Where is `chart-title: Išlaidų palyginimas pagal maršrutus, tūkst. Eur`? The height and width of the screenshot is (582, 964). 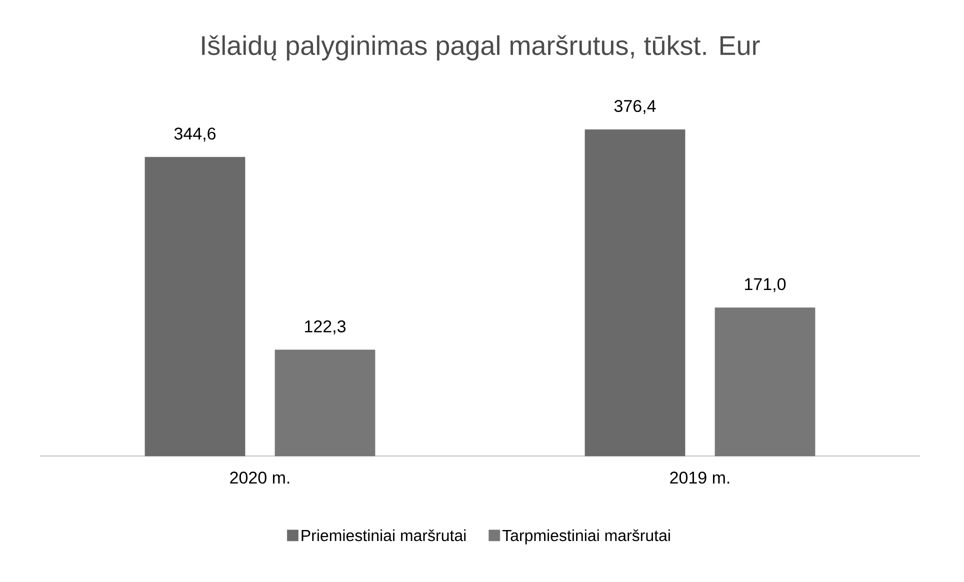 chart-title: Išlaidų palyginimas pagal maršrutus, tūkst. Eur is located at coordinates (481, 47).